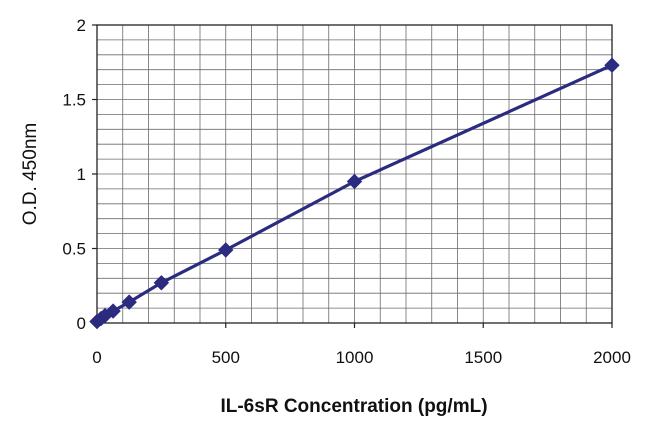 The width and height of the screenshot is (650, 430). What do you see at coordinates (355, 357) in the screenshot?
I see `x-tick-label: 1000` at bounding box center [355, 357].